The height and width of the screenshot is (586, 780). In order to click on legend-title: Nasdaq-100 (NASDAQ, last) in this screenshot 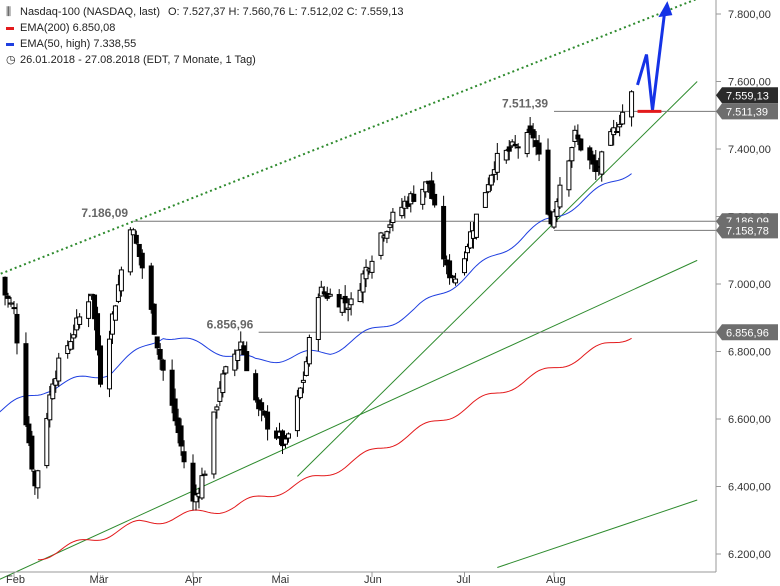, I will do `click(90, 12)`.